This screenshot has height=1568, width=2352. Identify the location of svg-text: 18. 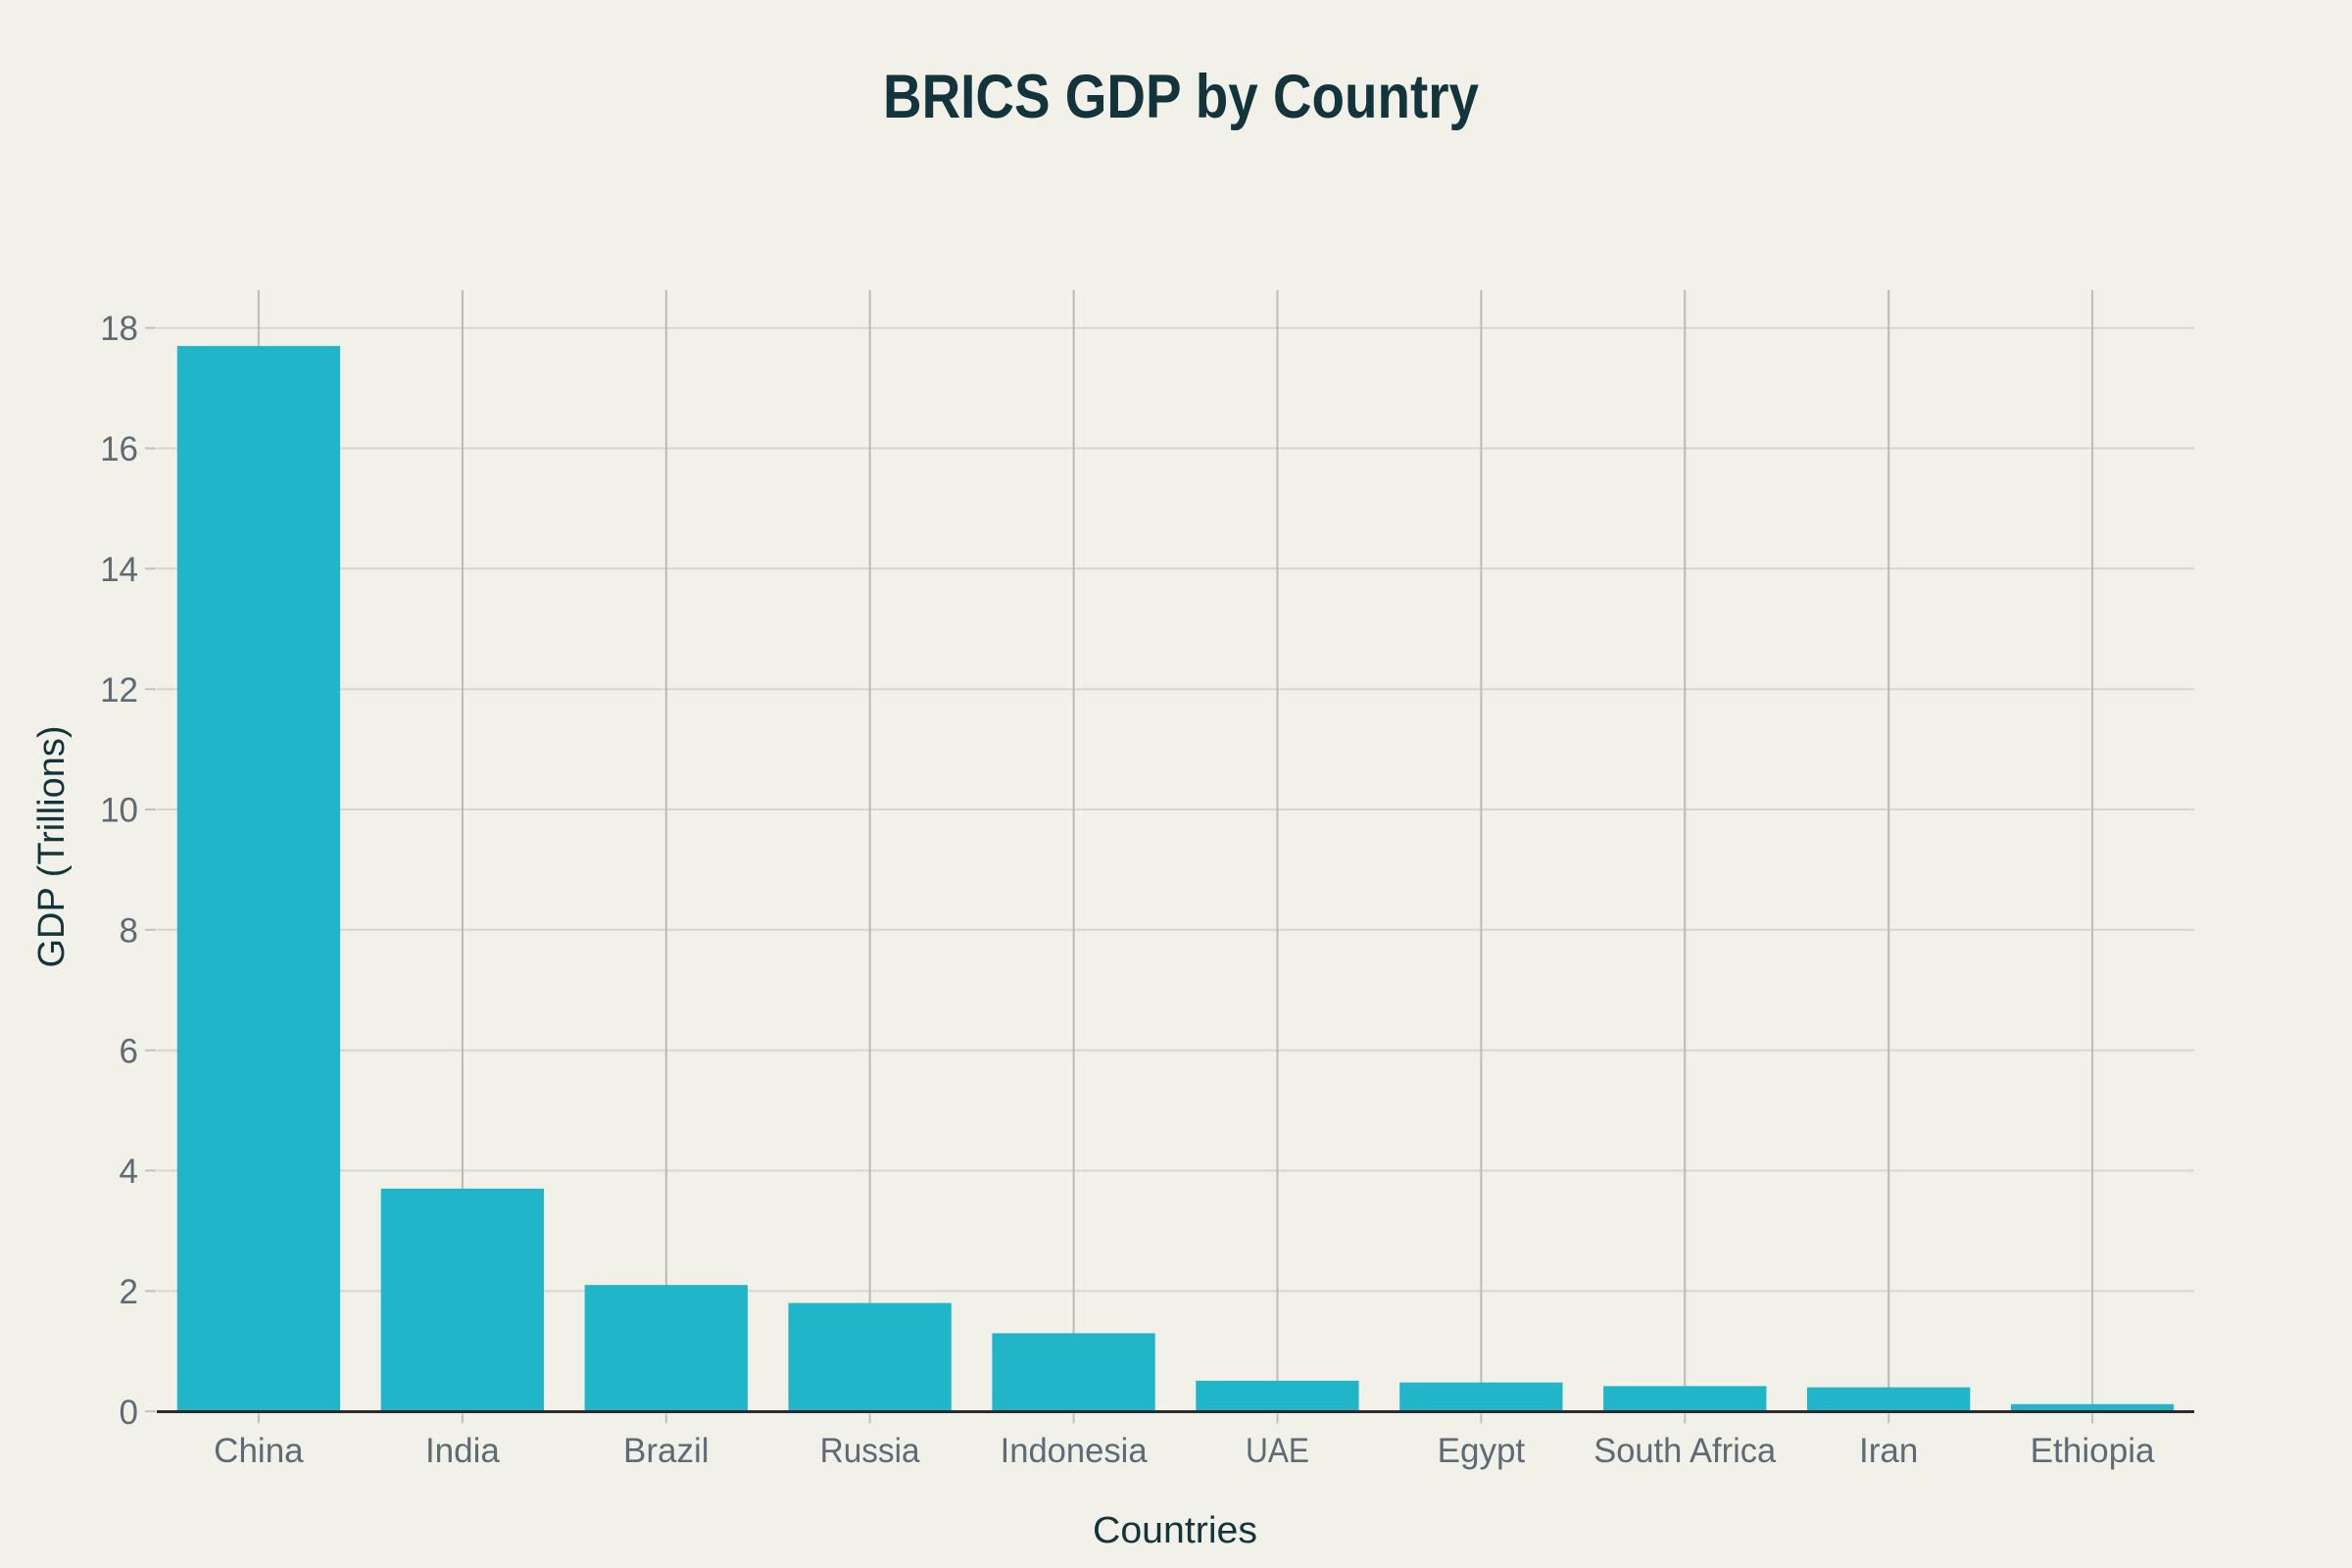
(119, 329).